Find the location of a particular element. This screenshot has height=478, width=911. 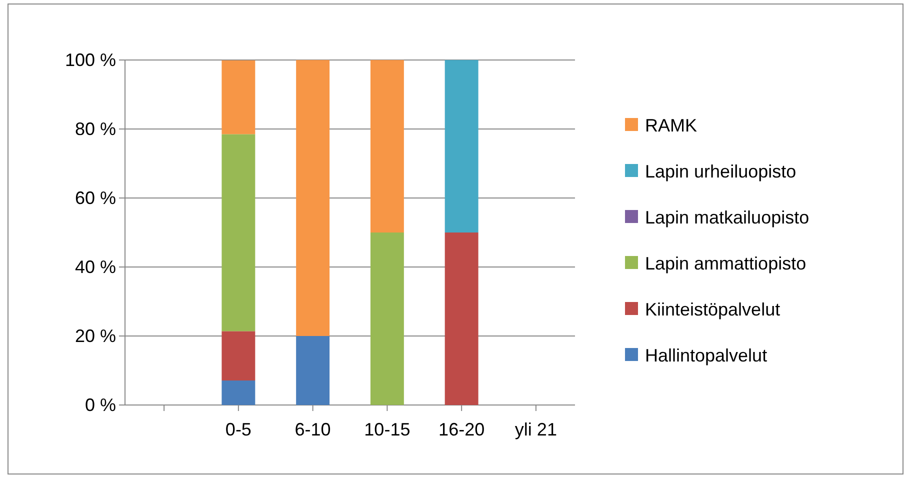

y-tick-label: 80 % is located at coordinates (95, 128).